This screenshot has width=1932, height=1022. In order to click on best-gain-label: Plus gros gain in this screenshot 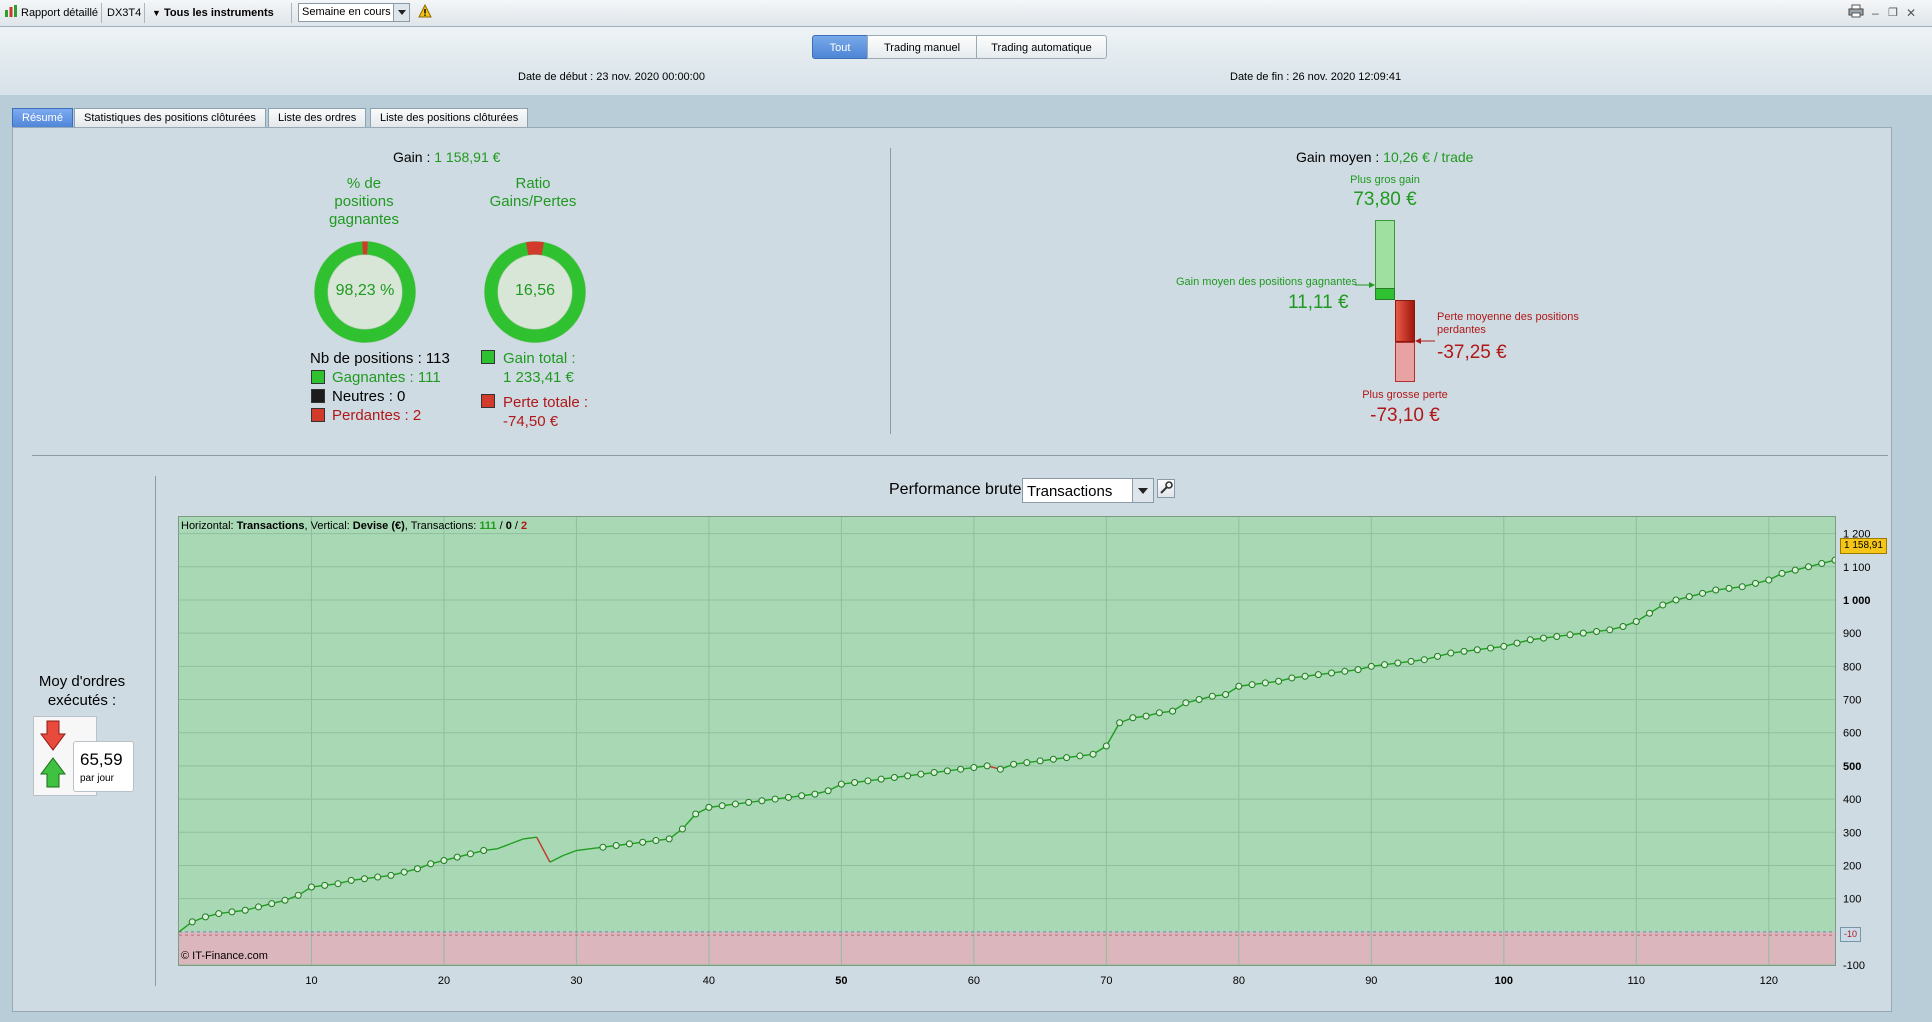, I will do `click(1385, 180)`.